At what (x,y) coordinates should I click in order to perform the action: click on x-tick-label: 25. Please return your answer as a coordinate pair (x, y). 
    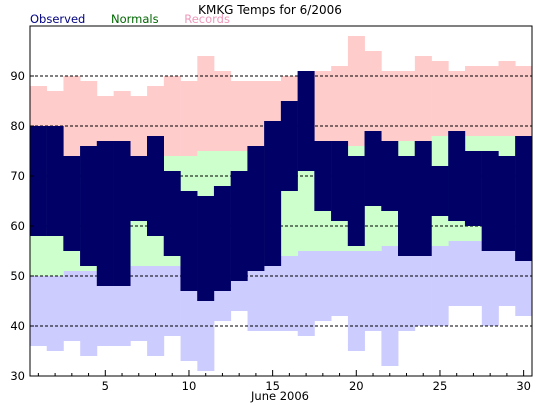
    Looking at the image, I should click on (440, 386).